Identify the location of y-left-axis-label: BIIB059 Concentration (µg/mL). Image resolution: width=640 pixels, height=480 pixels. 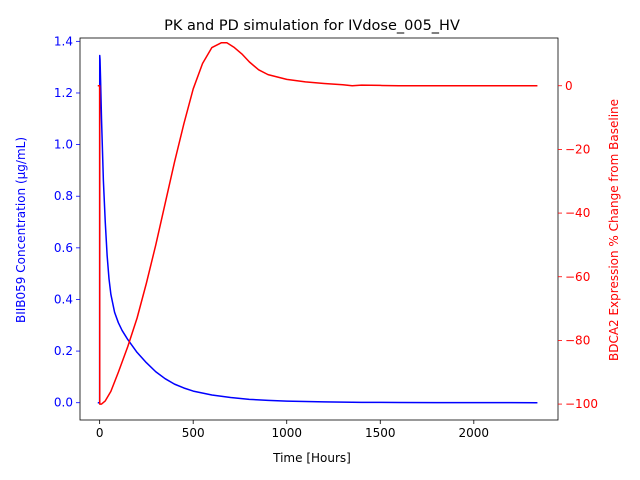
(21, 230).